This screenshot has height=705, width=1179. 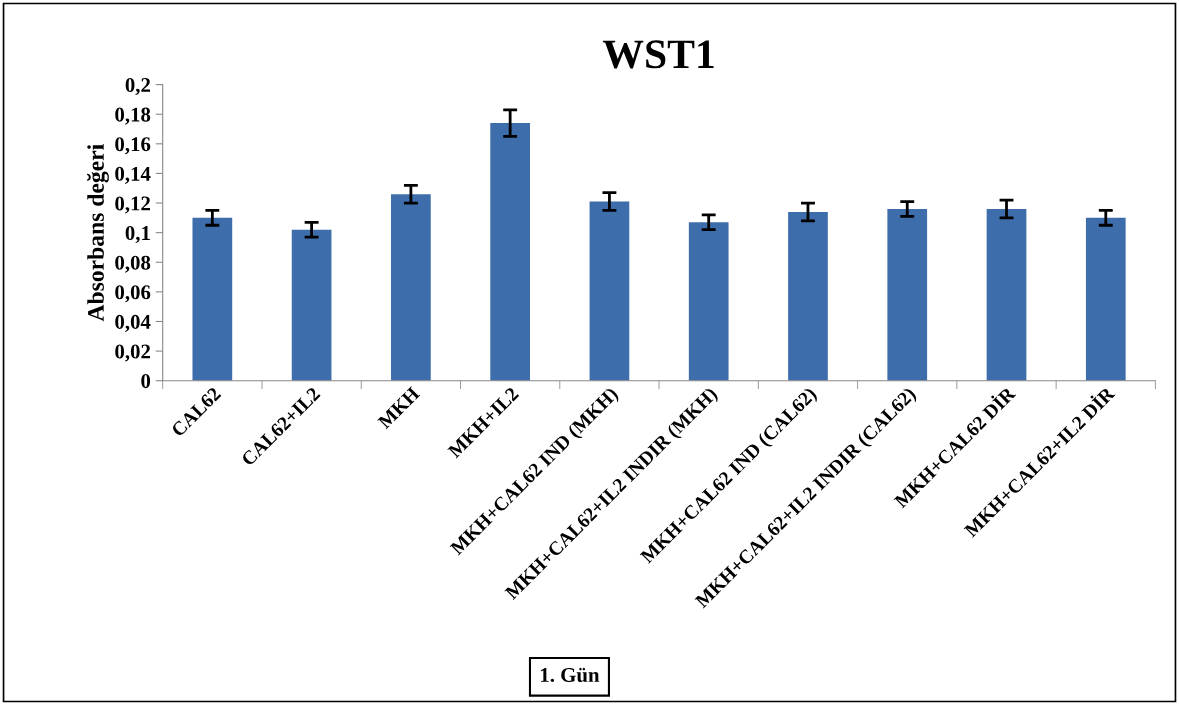 I want to click on y-tick-label: 0,06, so click(x=133, y=294).